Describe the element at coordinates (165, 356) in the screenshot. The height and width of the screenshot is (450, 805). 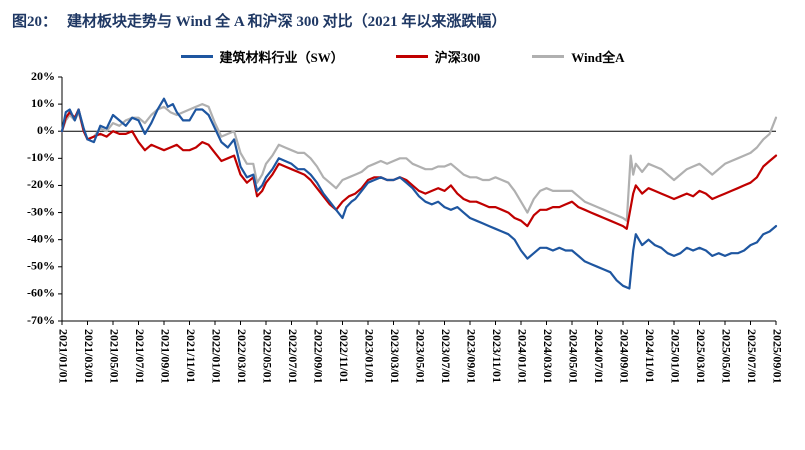
I see `x-tick-label: 2021/09/01` at that location.